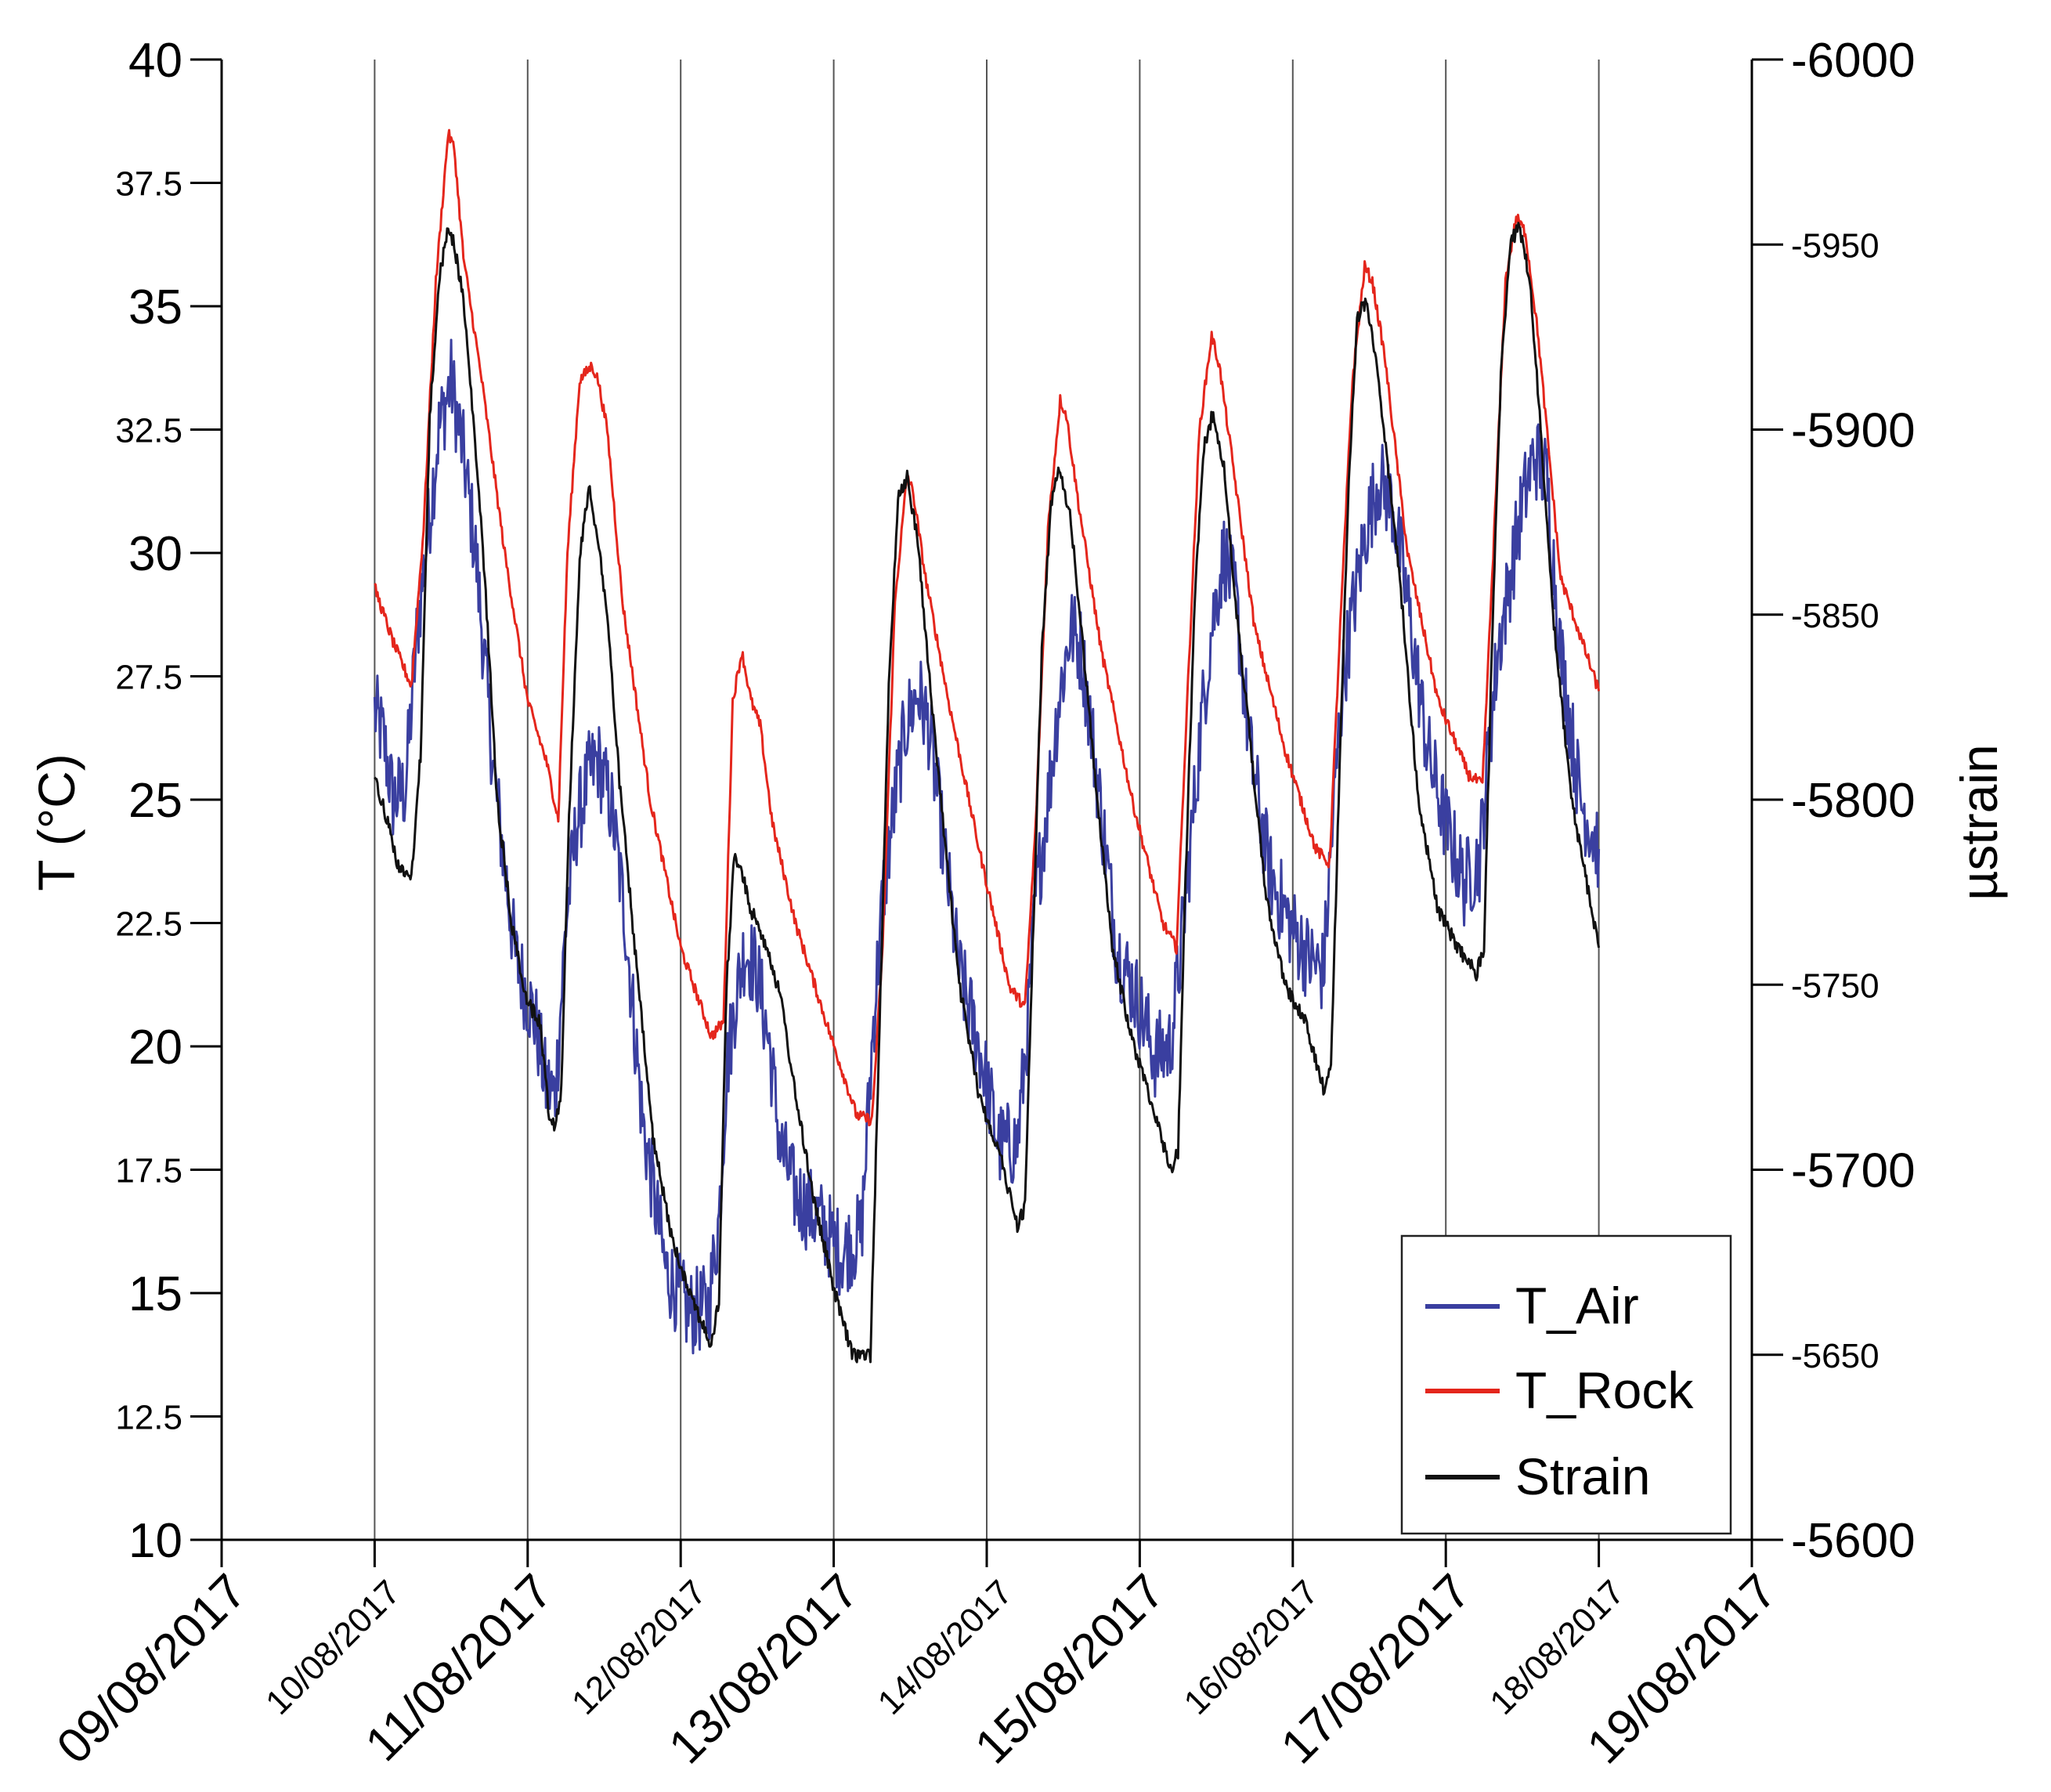 Image resolution: width=2051 pixels, height=1792 pixels. I want to click on y-axis-title: T (°C), so click(56, 822).